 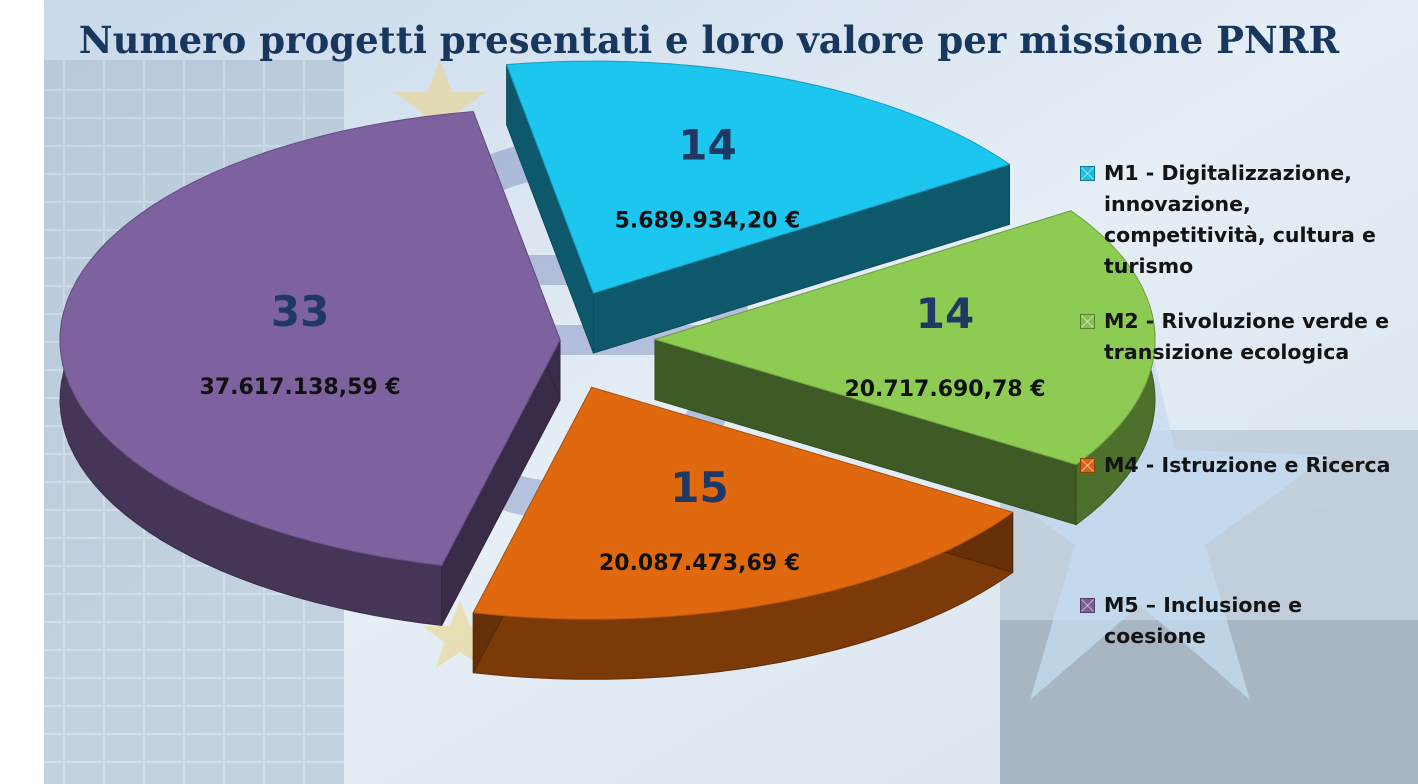 I want to click on slice-value-label-m5: 37.617.138,59 €, so click(x=300, y=387).